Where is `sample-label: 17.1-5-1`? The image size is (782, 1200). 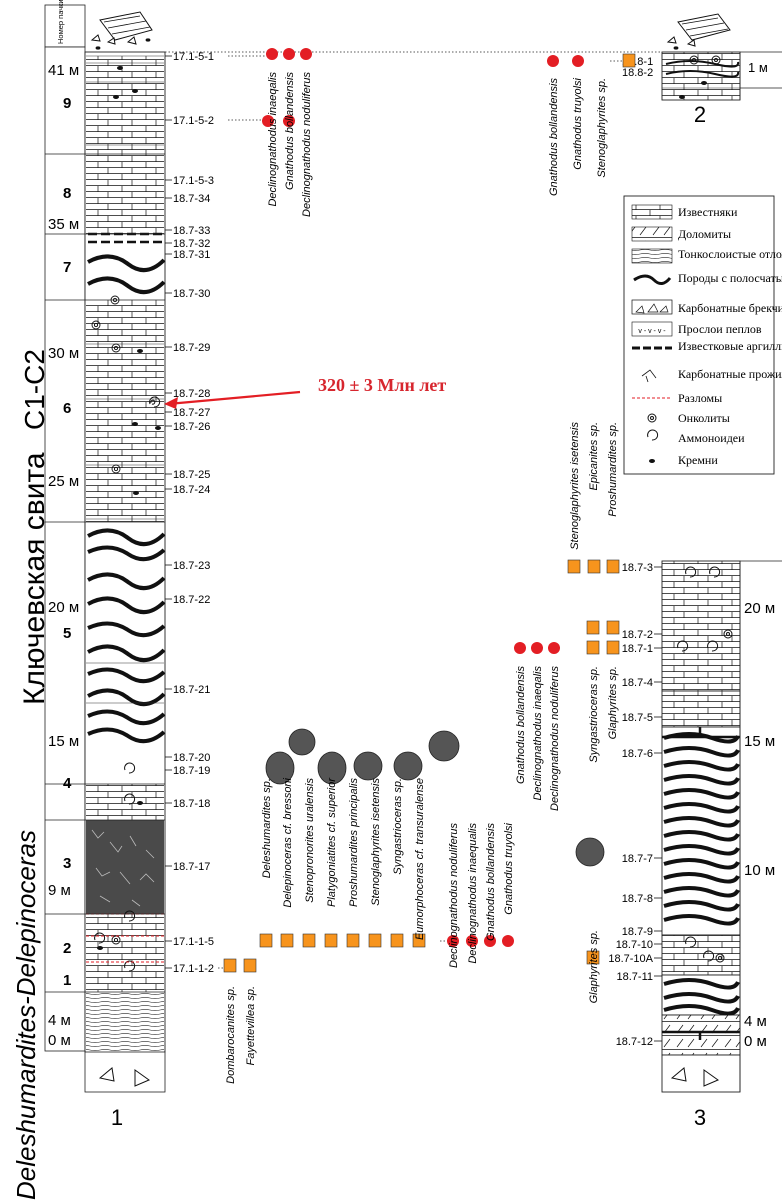
sample-label: 17.1-5-1 is located at coordinates (193, 57).